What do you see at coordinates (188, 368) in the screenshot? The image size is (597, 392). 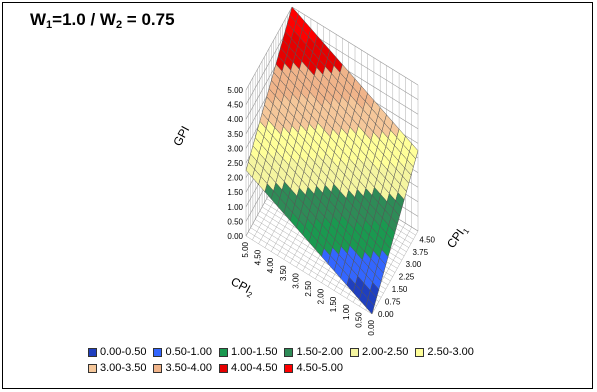 I see `legend-label: 3.50-4.00` at bounding box center [188, 368].